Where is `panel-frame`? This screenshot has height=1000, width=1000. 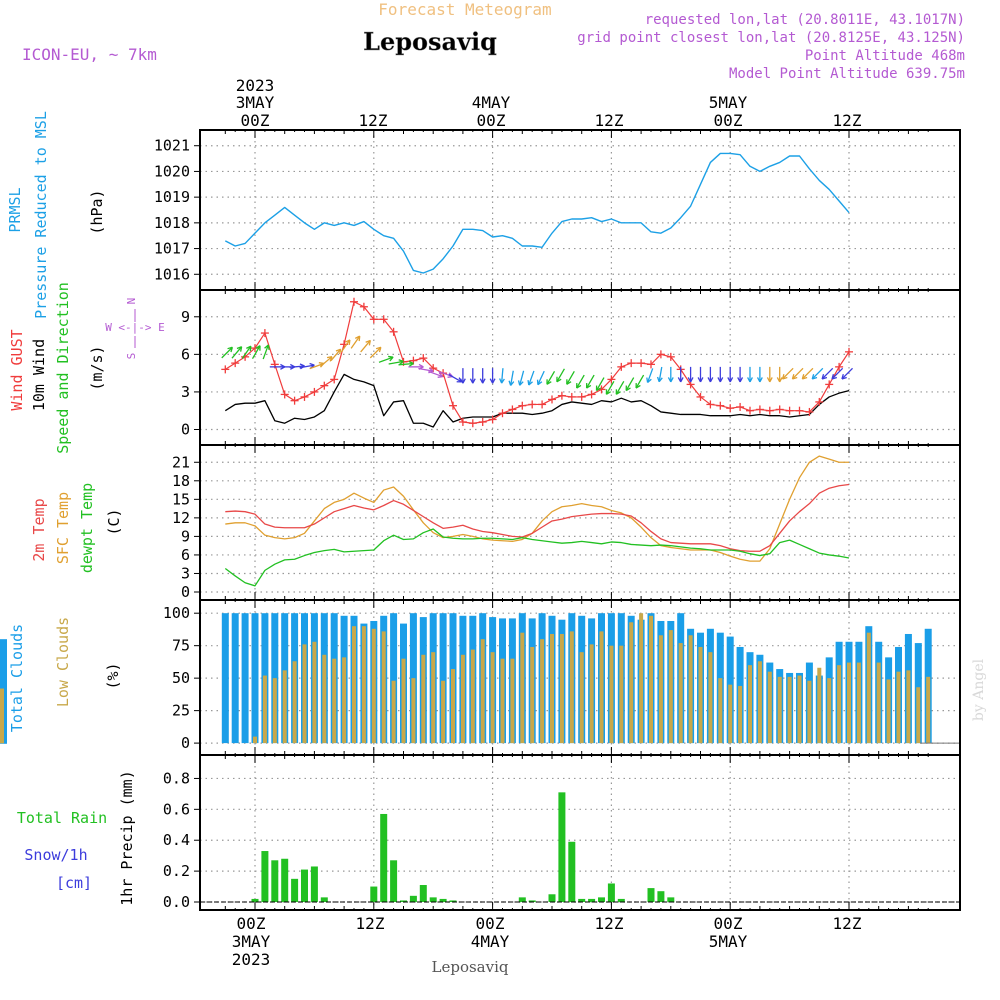
panel-frame is located at coordinates (580, 522).